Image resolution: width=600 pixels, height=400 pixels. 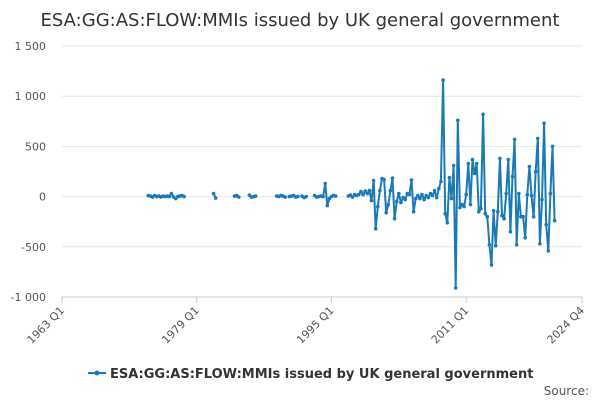 I want to click on y-tick-label: -1 000, so click(x=28, y=297).